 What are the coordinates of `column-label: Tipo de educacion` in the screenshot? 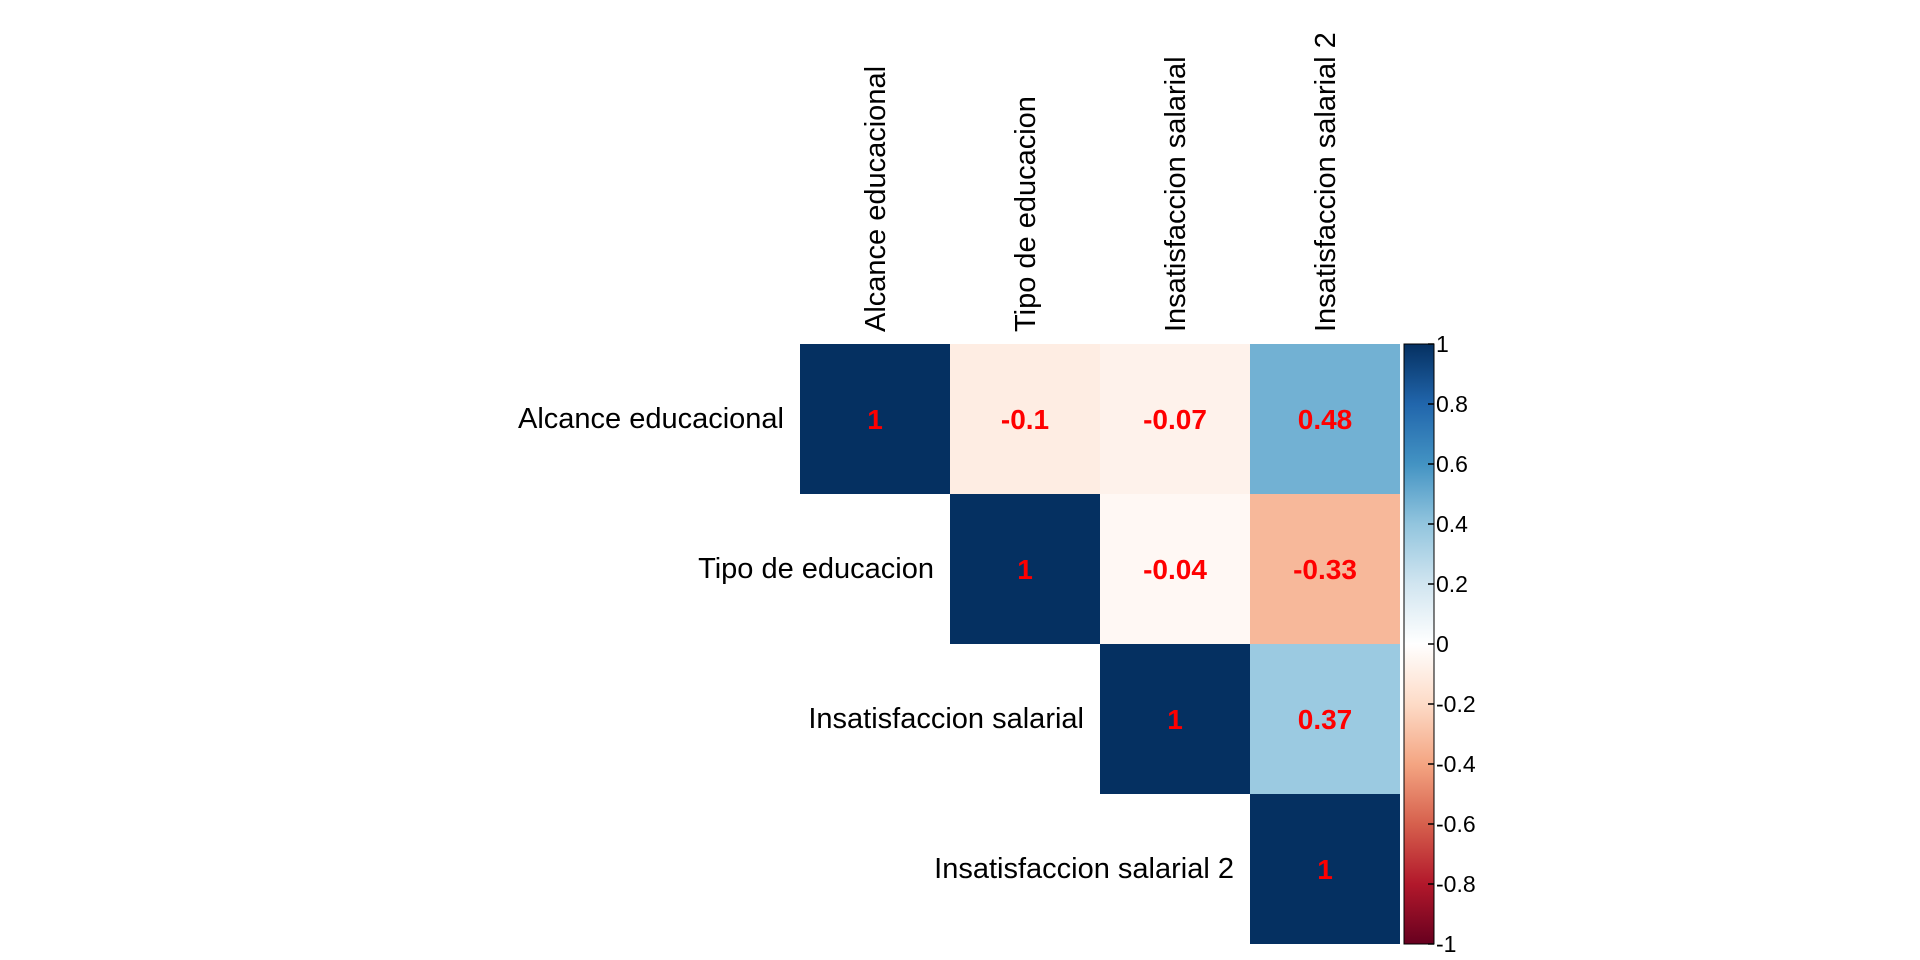 It's located at (1026, 214).